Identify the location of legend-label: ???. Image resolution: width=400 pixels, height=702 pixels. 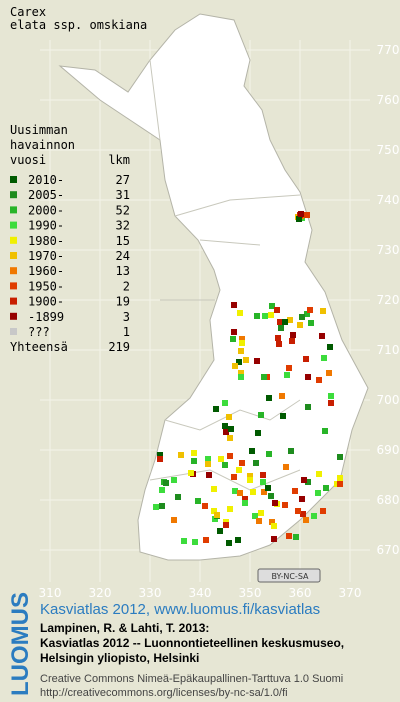
(39, 332).